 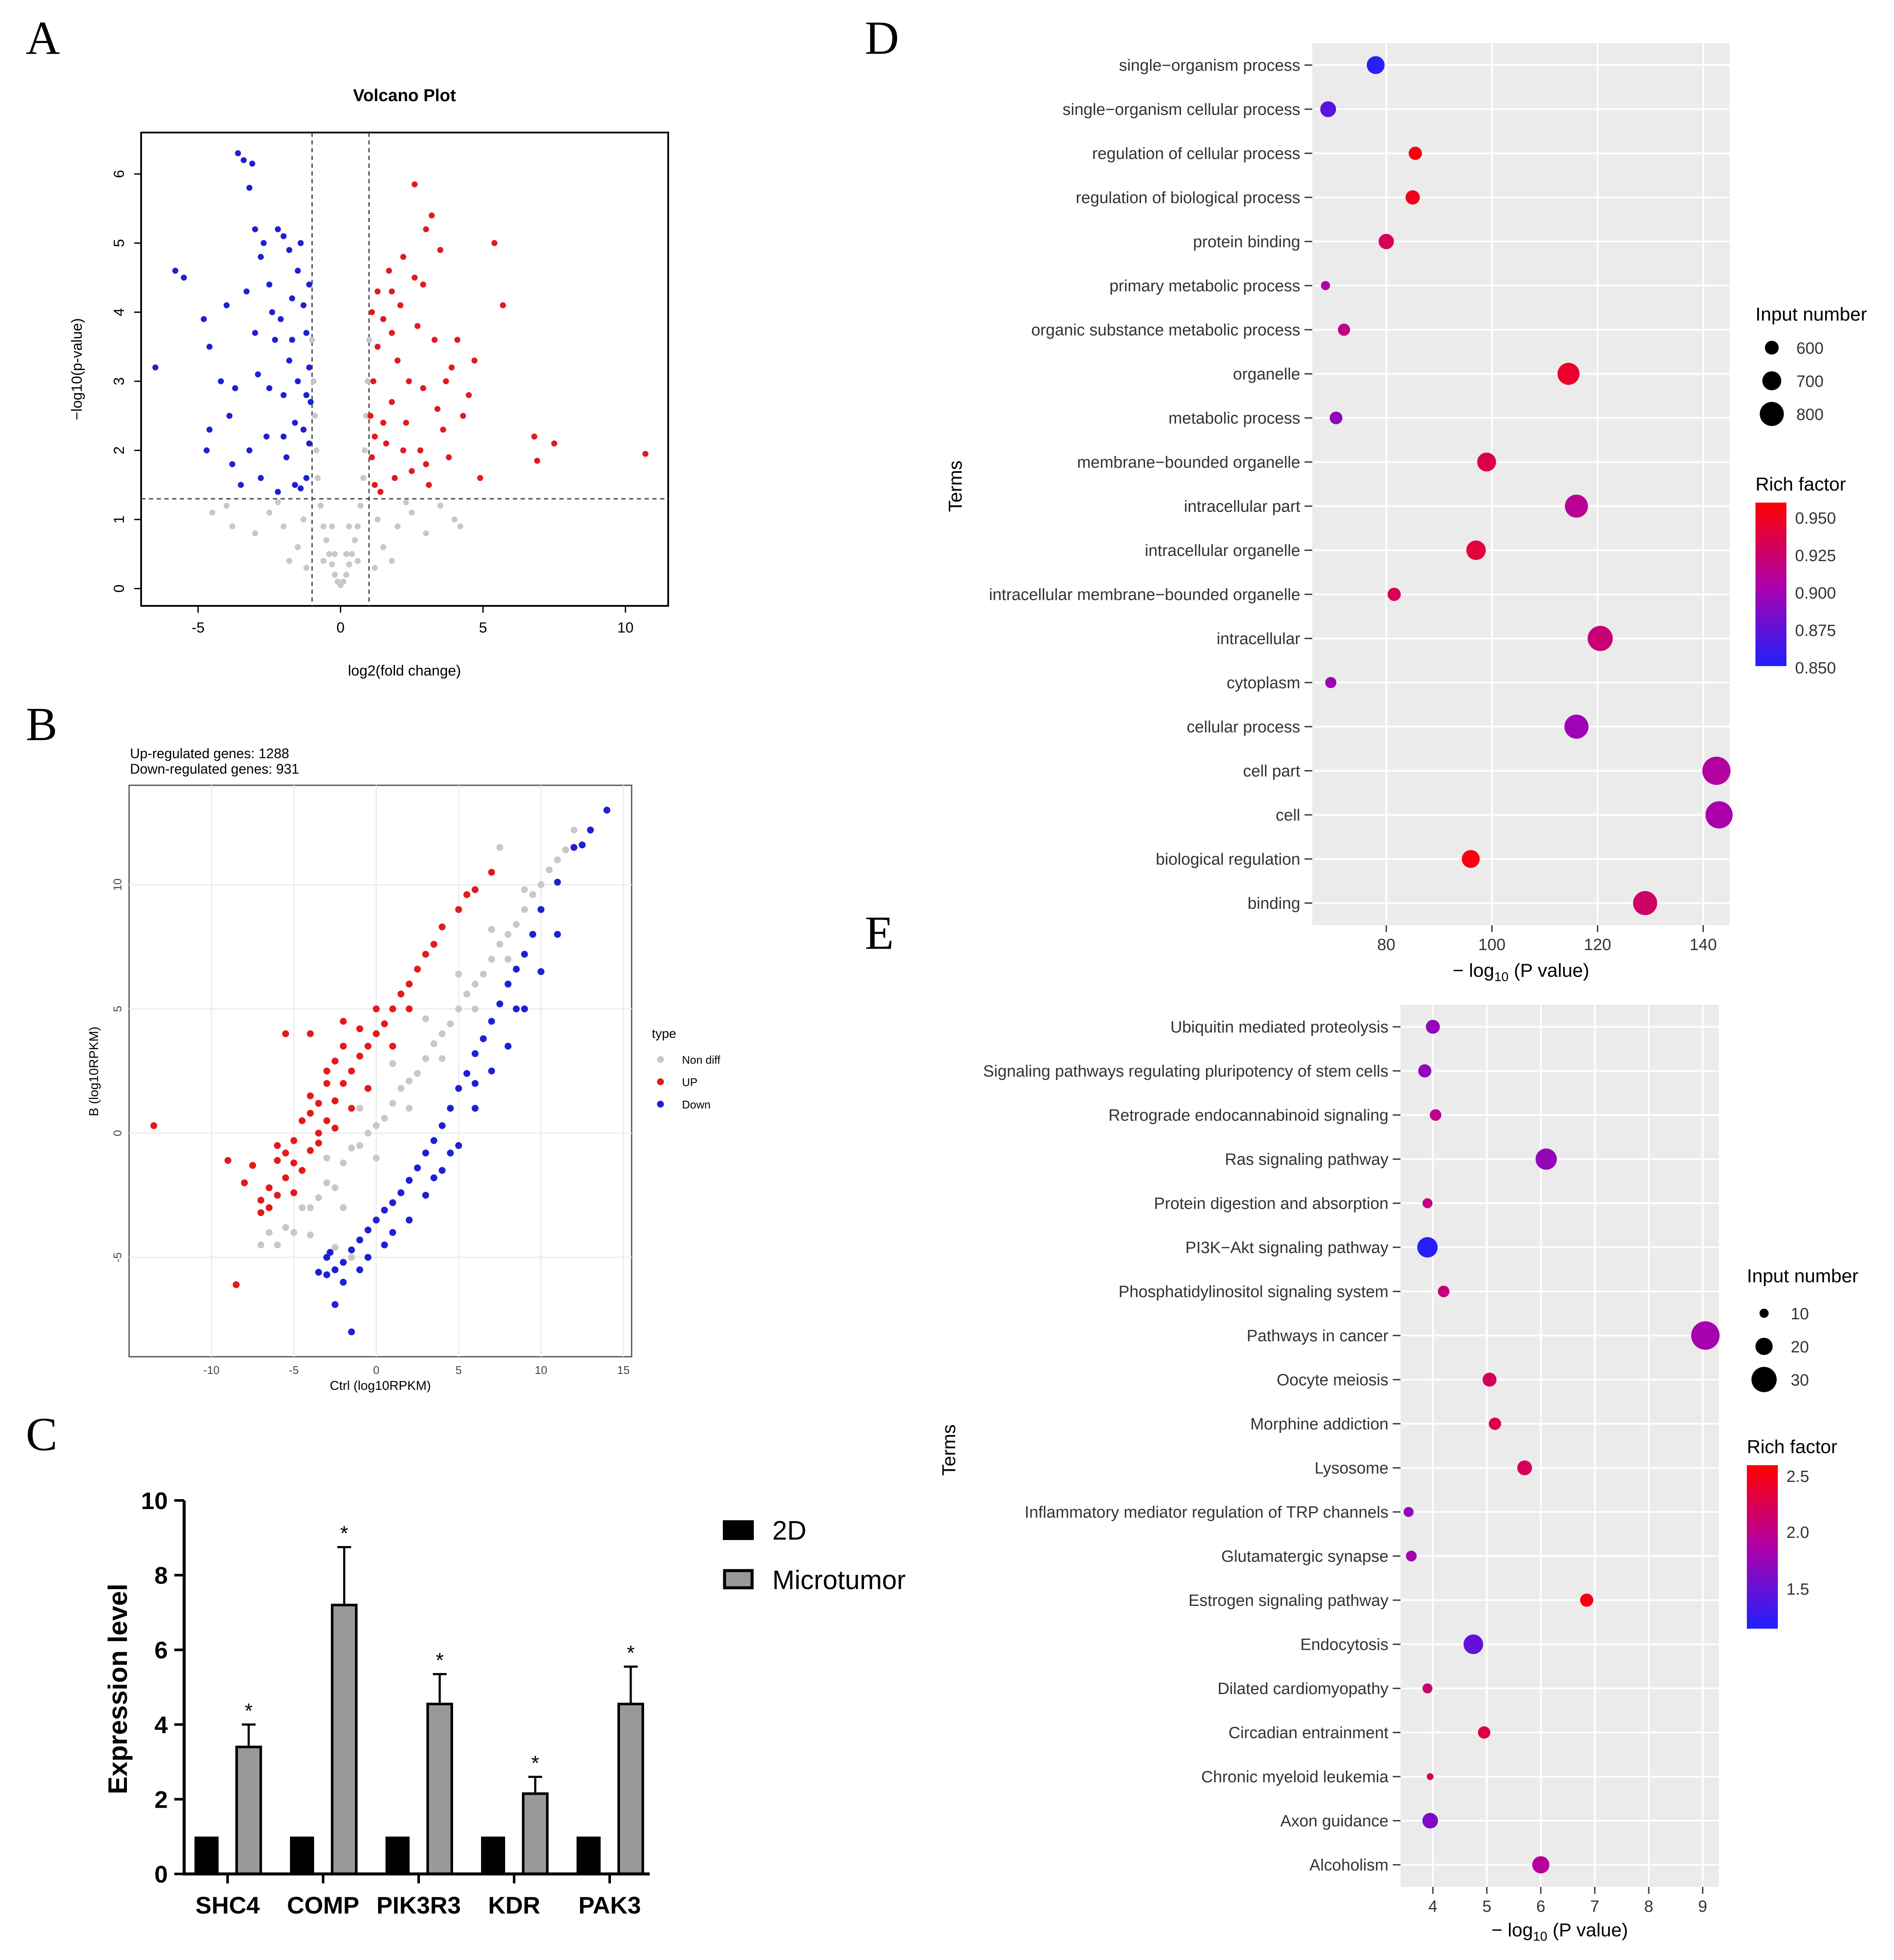 What do you see at coordinates (401, 369) in the screenshot?
I see `volcano-points` at bounding box center [401, 369].